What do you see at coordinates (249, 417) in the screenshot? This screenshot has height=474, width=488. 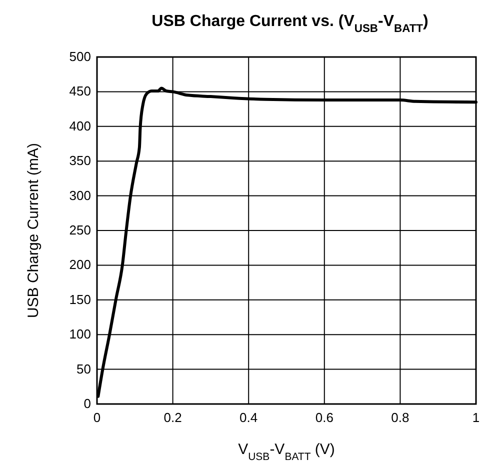 I see `x-tick-label: 0.4` at bounding box center [249, 417].